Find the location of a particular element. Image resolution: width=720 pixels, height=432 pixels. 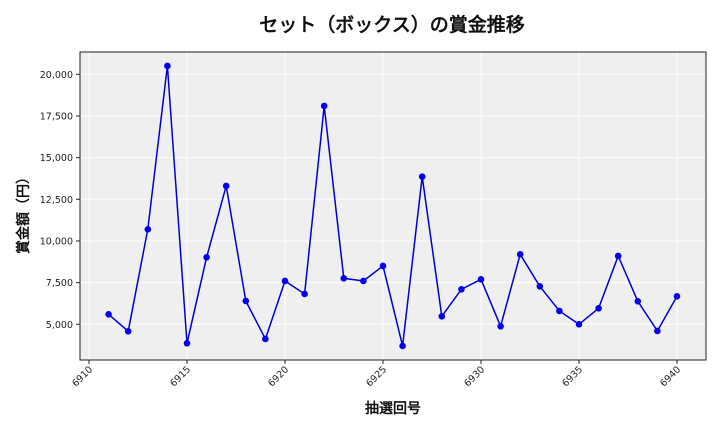

y-axis-ticks: 5,000 7,500 10,000 12,500 15,000 17,500 20,000 is located at coordinates (60, 200).